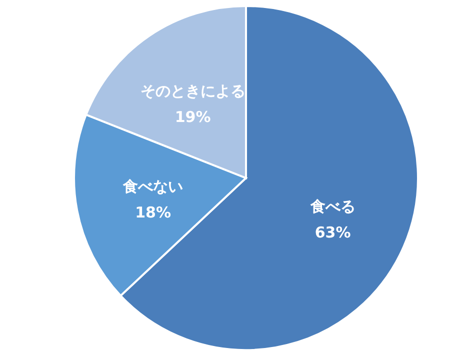  Describe the element at coordinates (192, 117) in the screenshot. I see `data-label: 19%` at that location.